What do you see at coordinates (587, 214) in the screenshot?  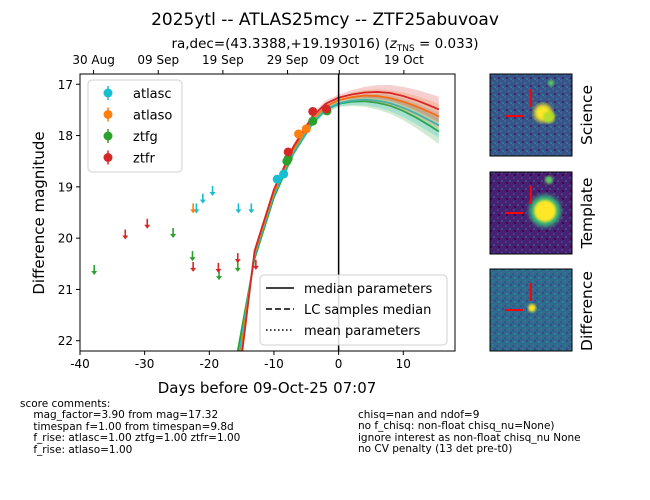 I see `stamp-label-template: Template` at bounding box center [587, 214].